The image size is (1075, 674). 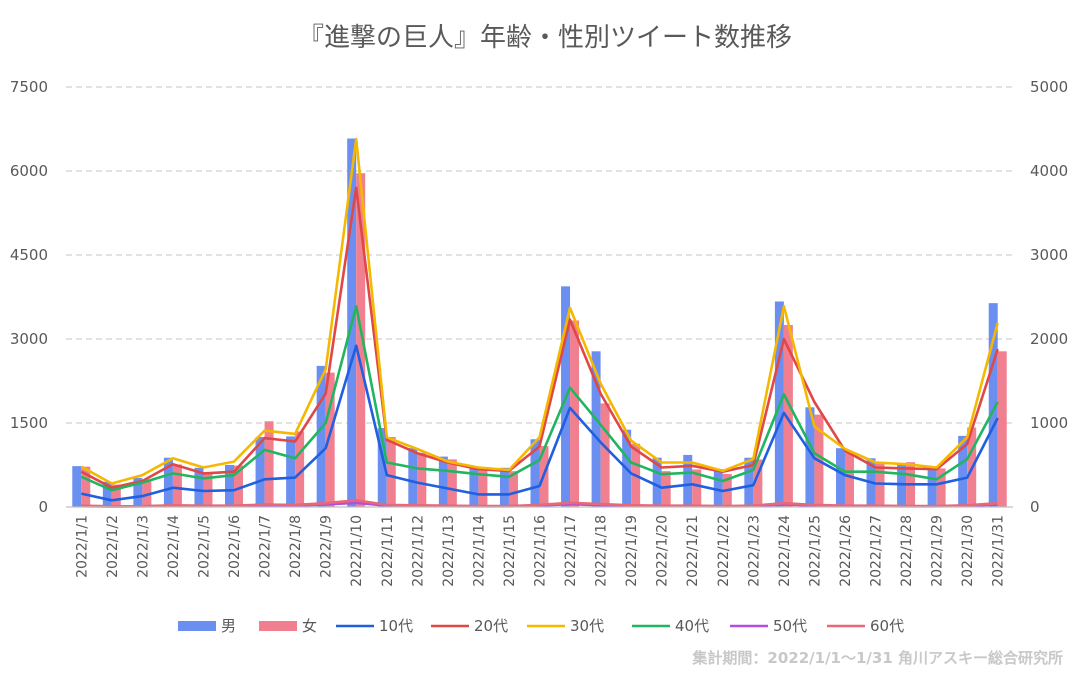 What do you see at coordinates (388, 551) in the screenshot?
I see `x-axis-tick: 2022/1/11` at bounding box center [388, 551].